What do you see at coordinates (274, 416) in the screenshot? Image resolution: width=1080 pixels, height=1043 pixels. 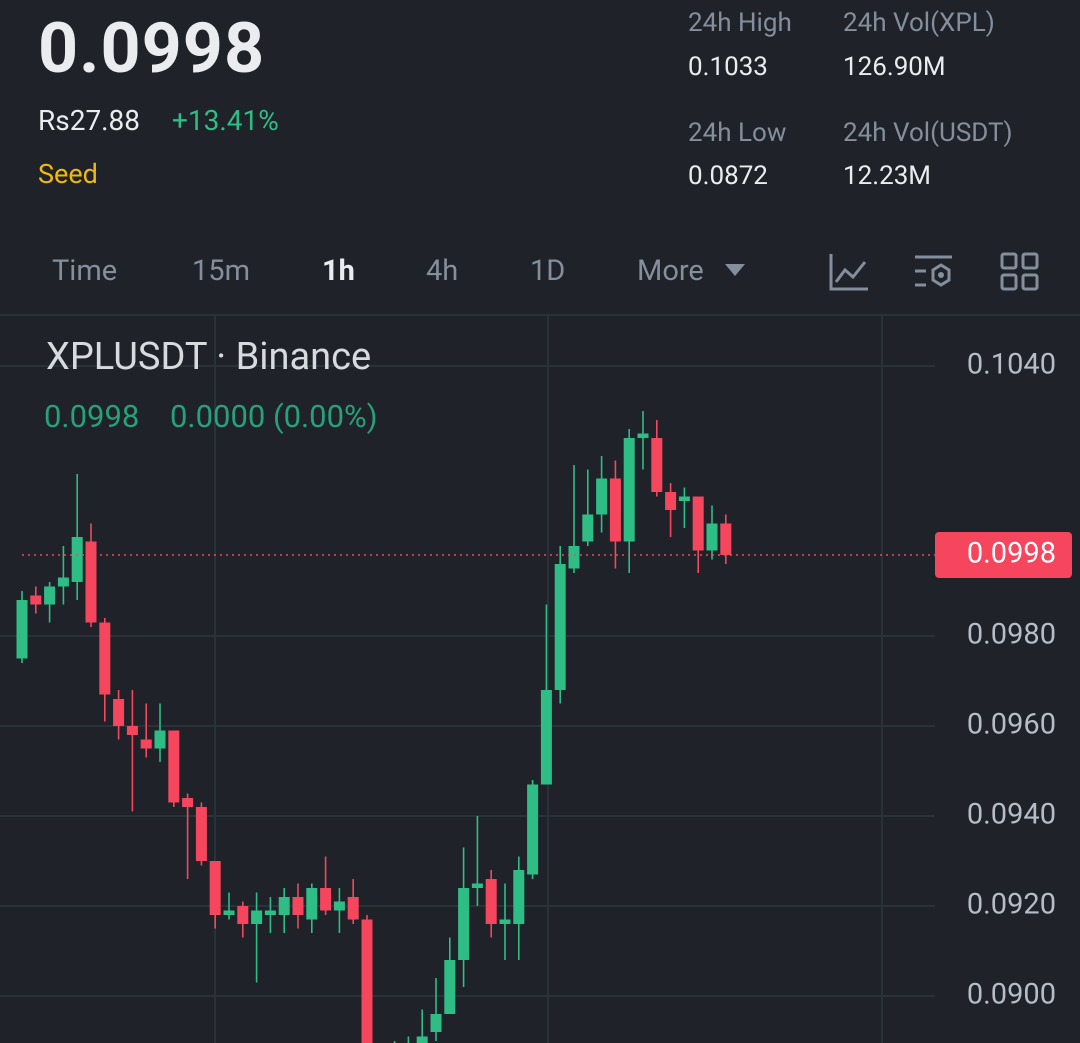 I see `legend-change: 0.0000 (0.00%)` at bounding box center [274, 416].